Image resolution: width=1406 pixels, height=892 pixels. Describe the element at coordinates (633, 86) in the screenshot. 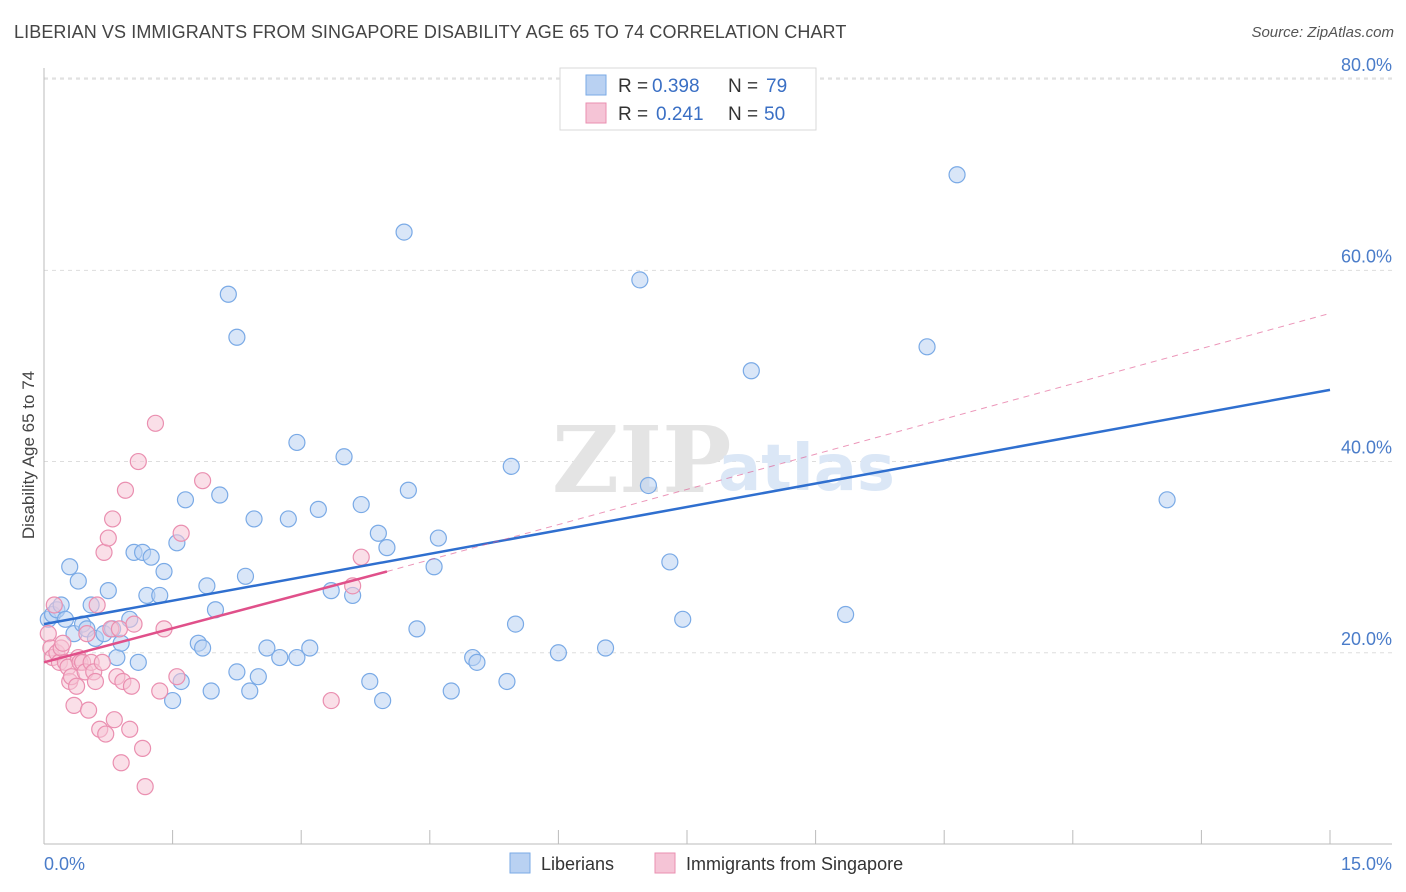

I see `legend-r-label-1: R =` at that location.